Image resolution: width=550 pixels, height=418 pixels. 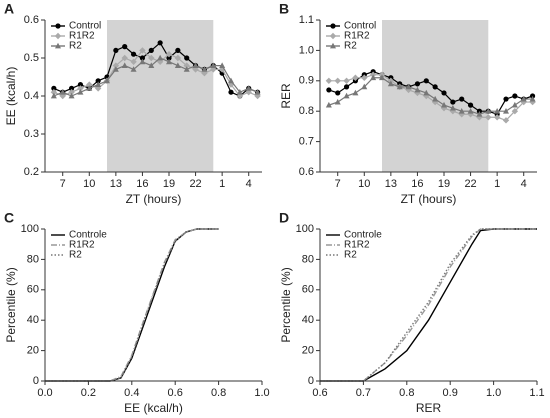 I want to click on legend-label: R1R2, so click(x=357, y=36).